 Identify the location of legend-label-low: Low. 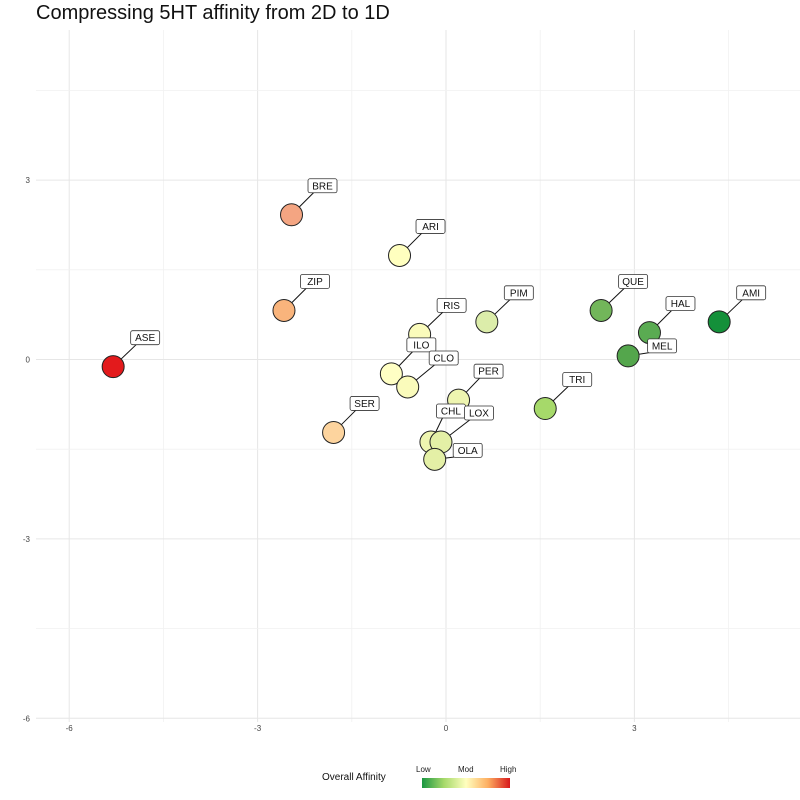
(423, 769).